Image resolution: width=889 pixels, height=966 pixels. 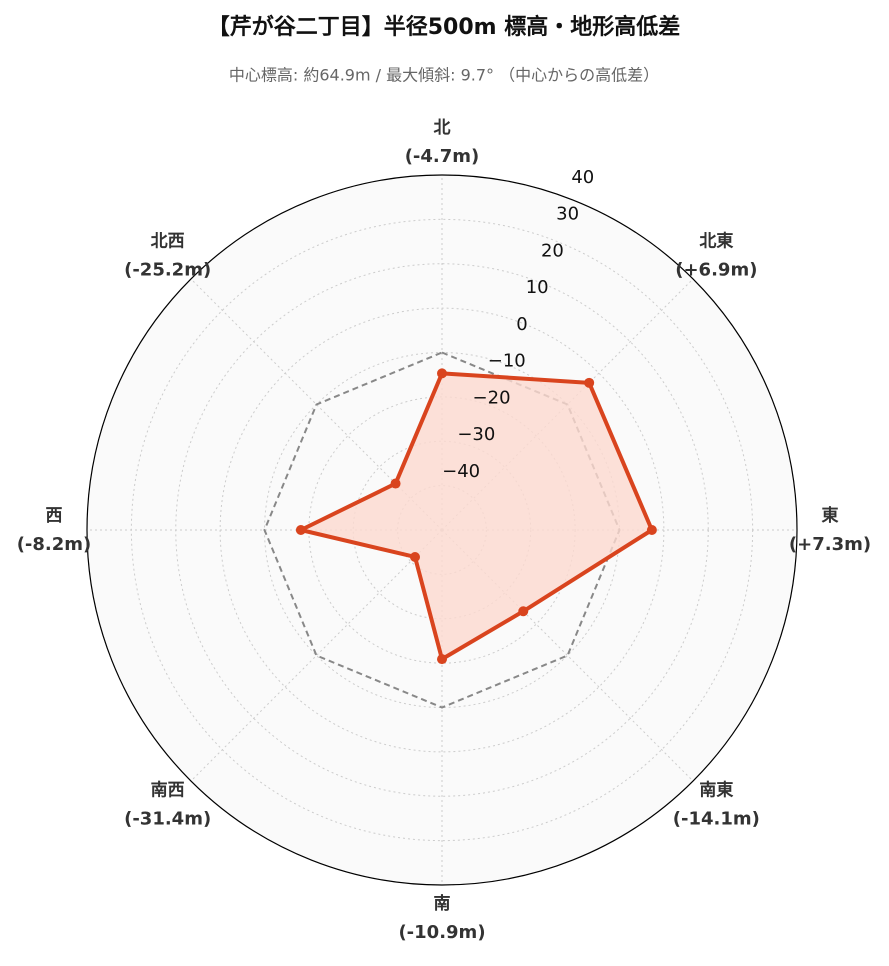 What do you see at coordinates (442, 128) in the screenshot?
I see `category-label: 北` at bounding box center [442, 128].